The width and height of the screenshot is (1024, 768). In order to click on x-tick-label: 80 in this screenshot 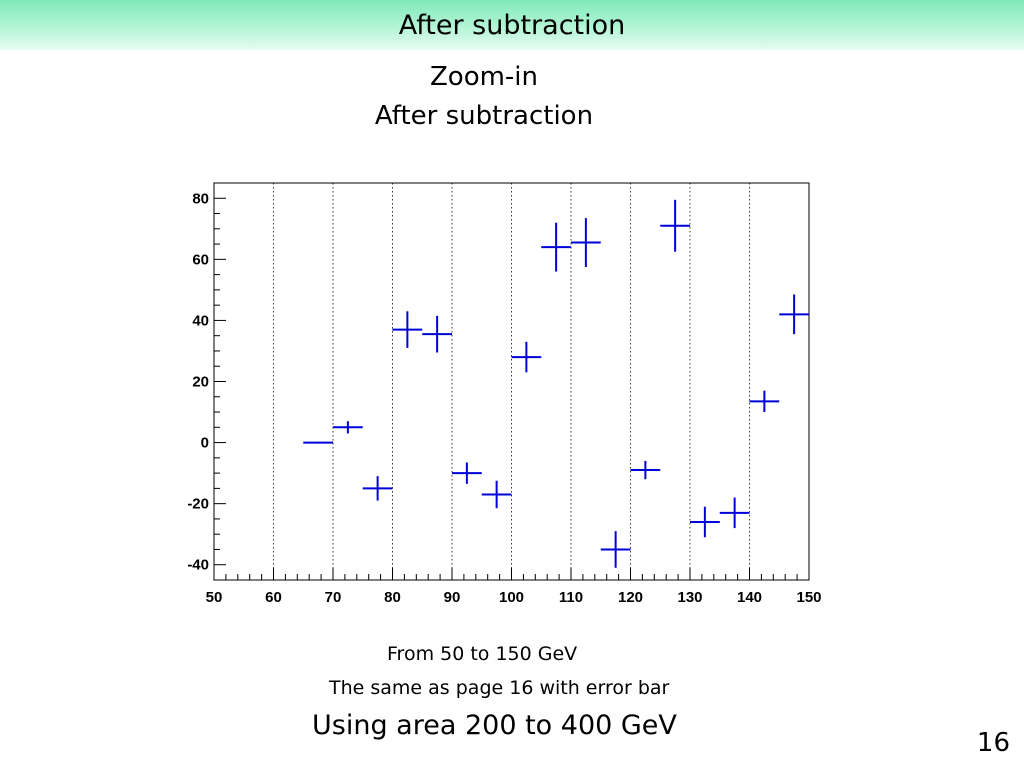, I will do `click(392, 597)`.